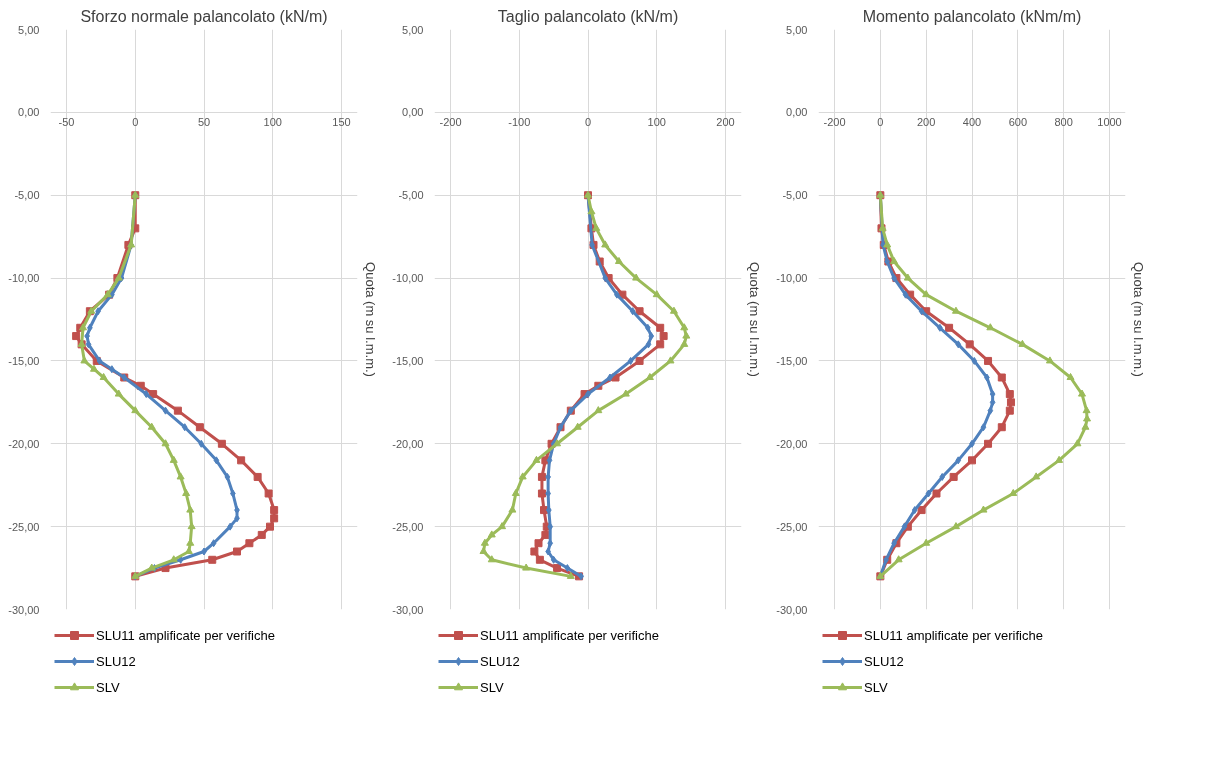 The height and width of the screenshot is (771, 1228). Describe the element at coordinates (1063, 122) in the screenshot. I see `x-tick-label: 800` at that location.